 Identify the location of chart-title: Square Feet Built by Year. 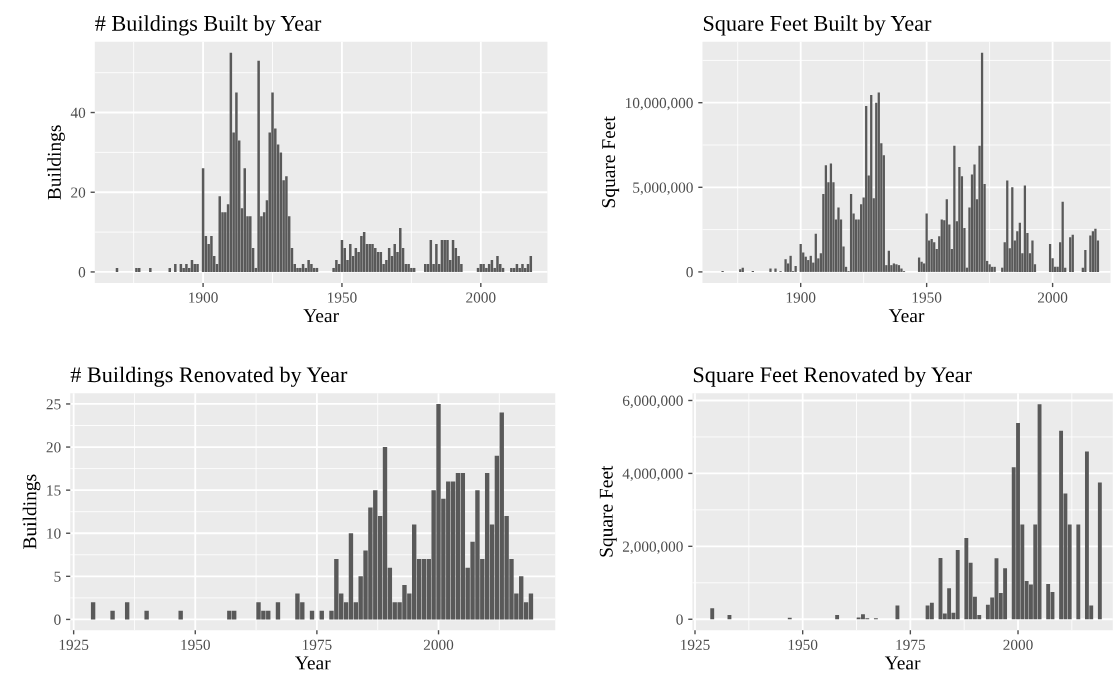
(817, 25).